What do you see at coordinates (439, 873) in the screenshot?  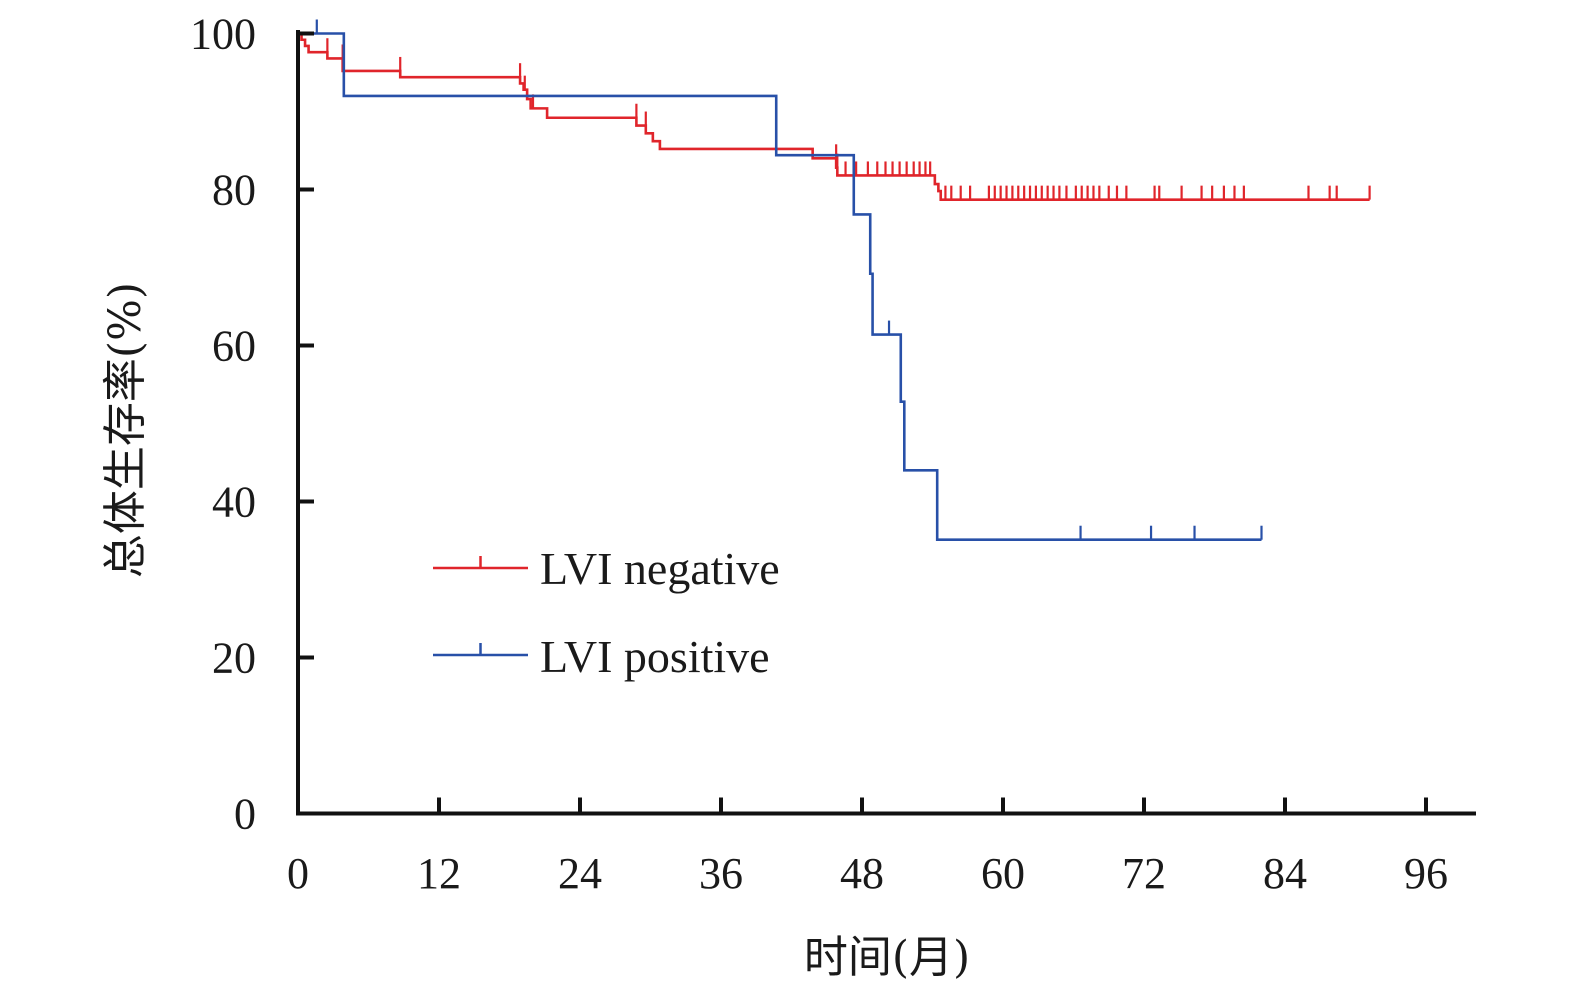 I see `x-tick-label: 12` at bounding box center [439, 873].